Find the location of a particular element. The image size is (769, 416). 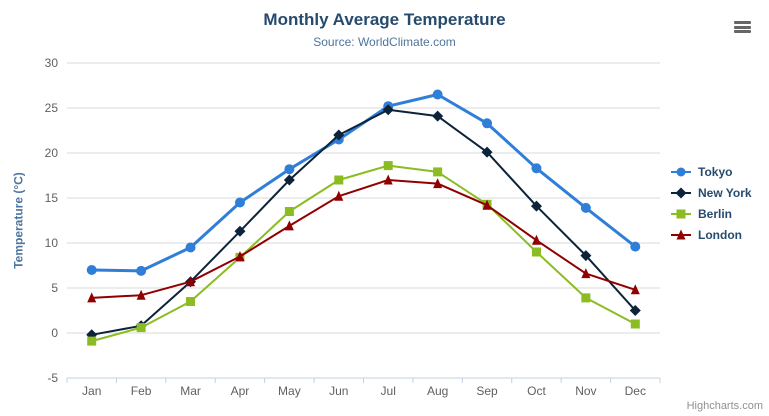

x-tick-label: Dec is located at coordinates (635, 391).